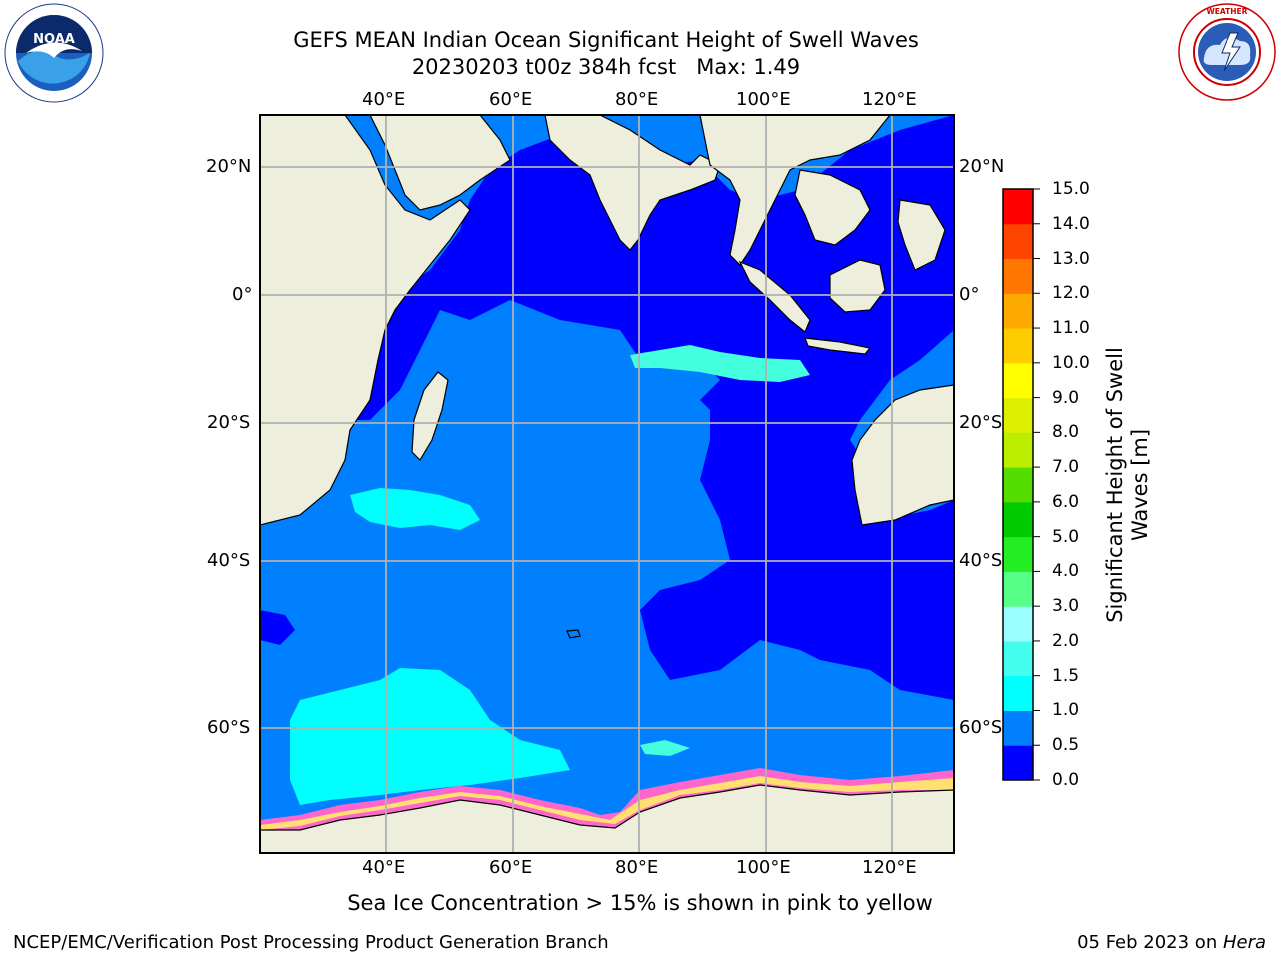 This screenshot has width=1280, height=960. I want to click on sumatra-landmass, so click(774, 296).